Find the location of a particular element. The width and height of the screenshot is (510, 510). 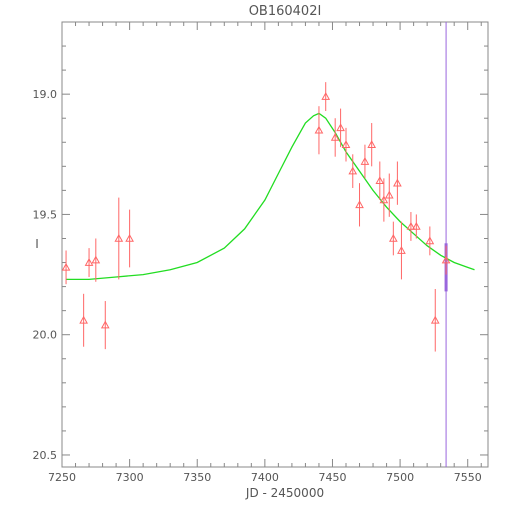

x-tick-label: 7450 is located at coordinates (332, 477).